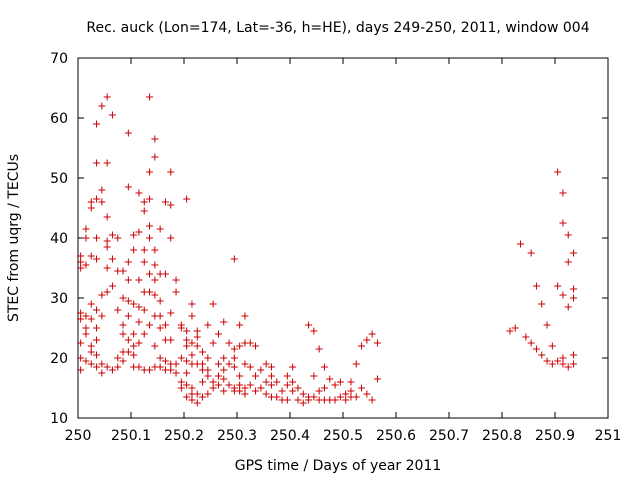 The image size is (640, 480). What do you see at coordinates (59, 239) in the screenshot?
I see `y-tick-label: 40` at bounding box center [59, 239].